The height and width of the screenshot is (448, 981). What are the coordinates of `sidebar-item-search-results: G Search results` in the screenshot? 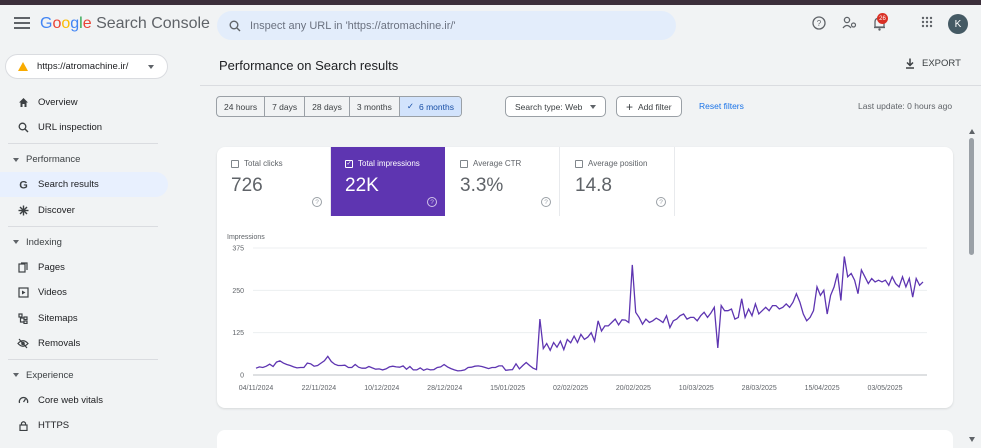 It's located at (84, 185).